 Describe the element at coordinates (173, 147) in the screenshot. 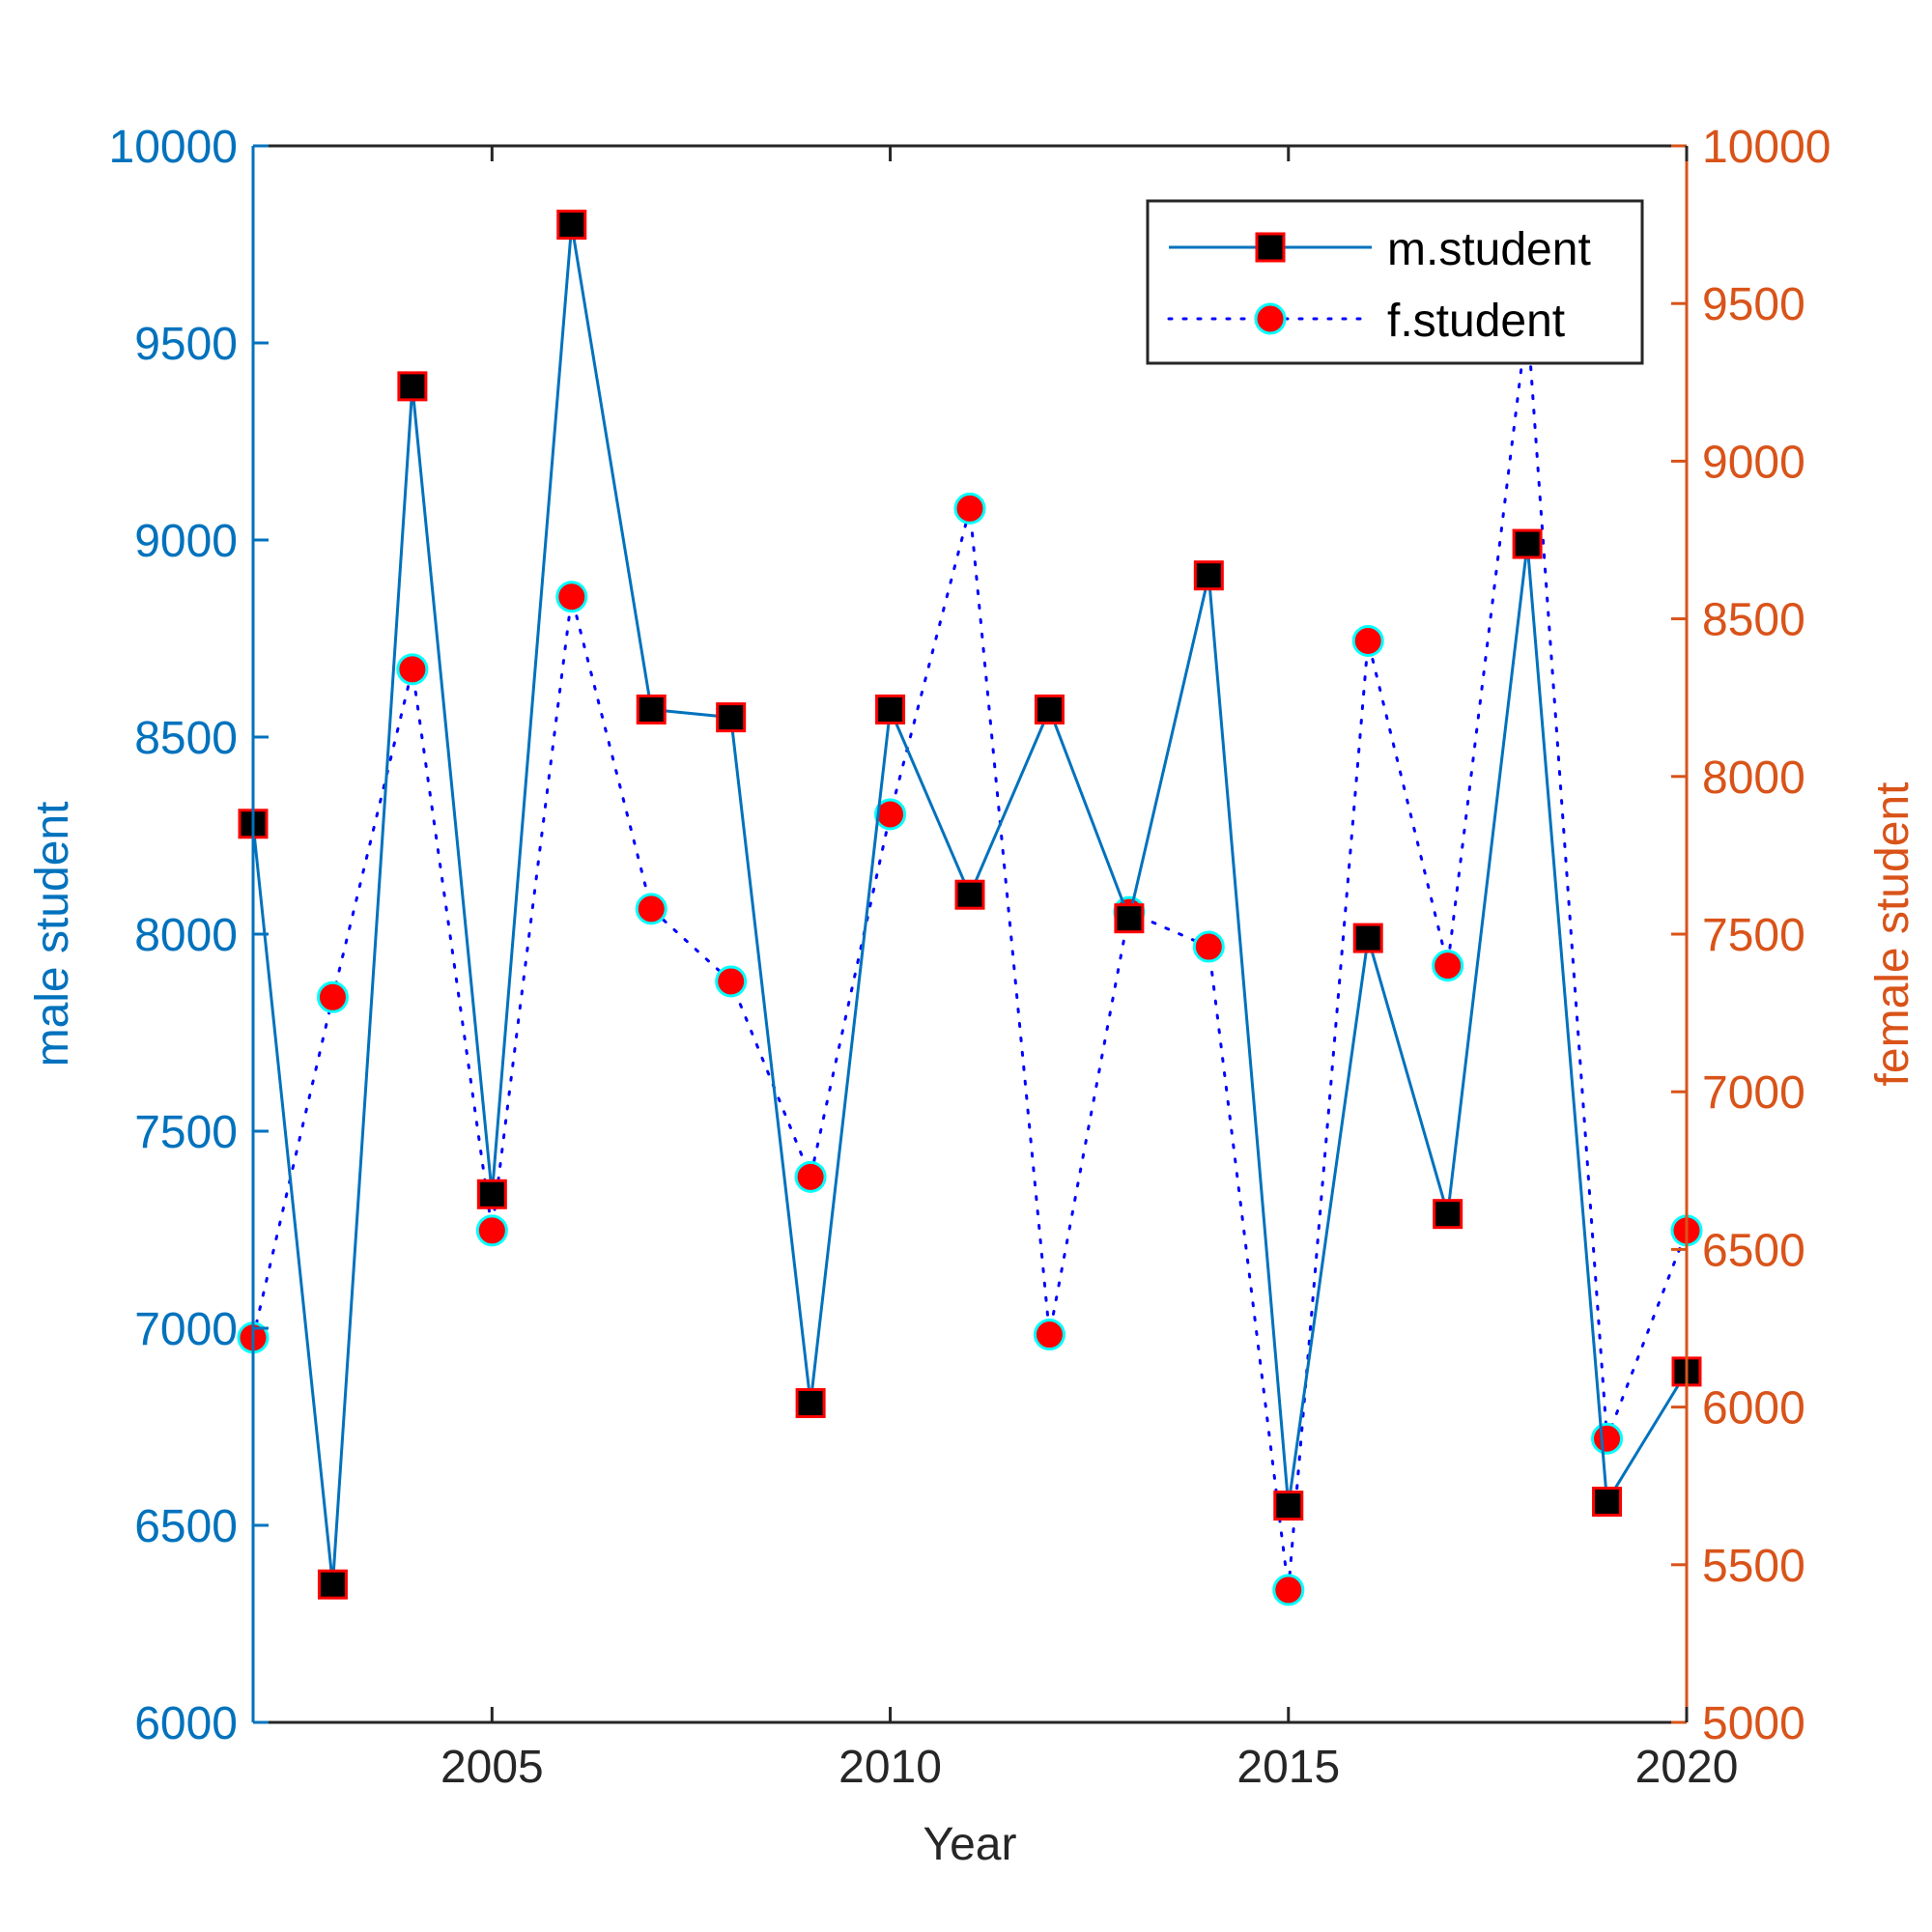

I see `left-tick-label: 10000` at that location.